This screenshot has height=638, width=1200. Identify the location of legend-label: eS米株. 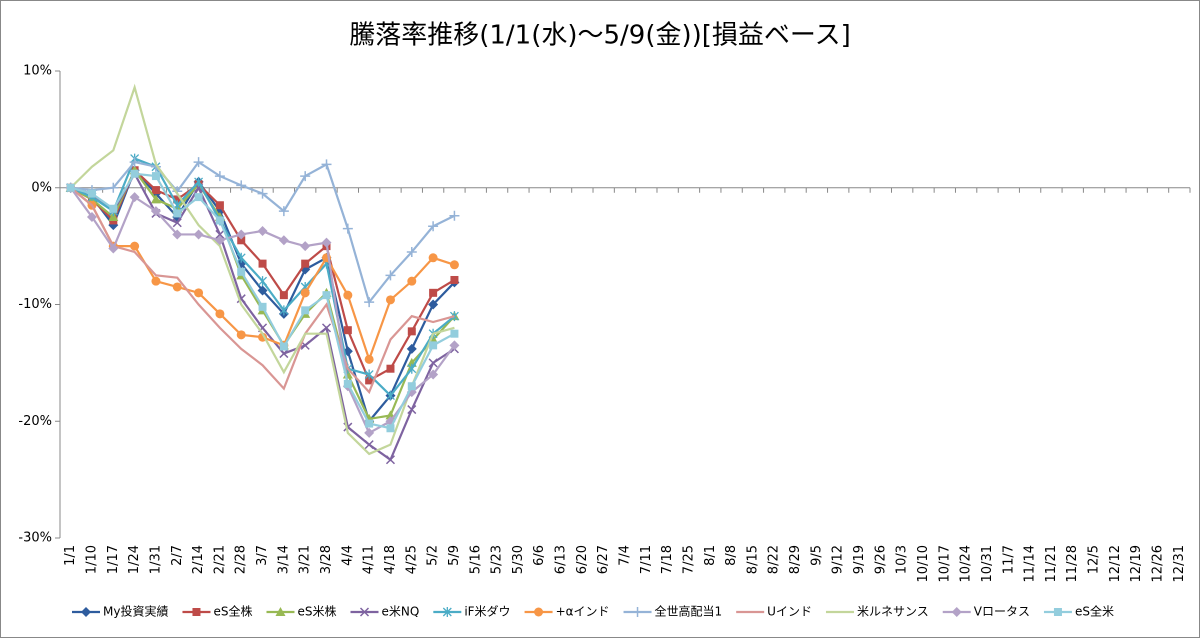
(316, 611).